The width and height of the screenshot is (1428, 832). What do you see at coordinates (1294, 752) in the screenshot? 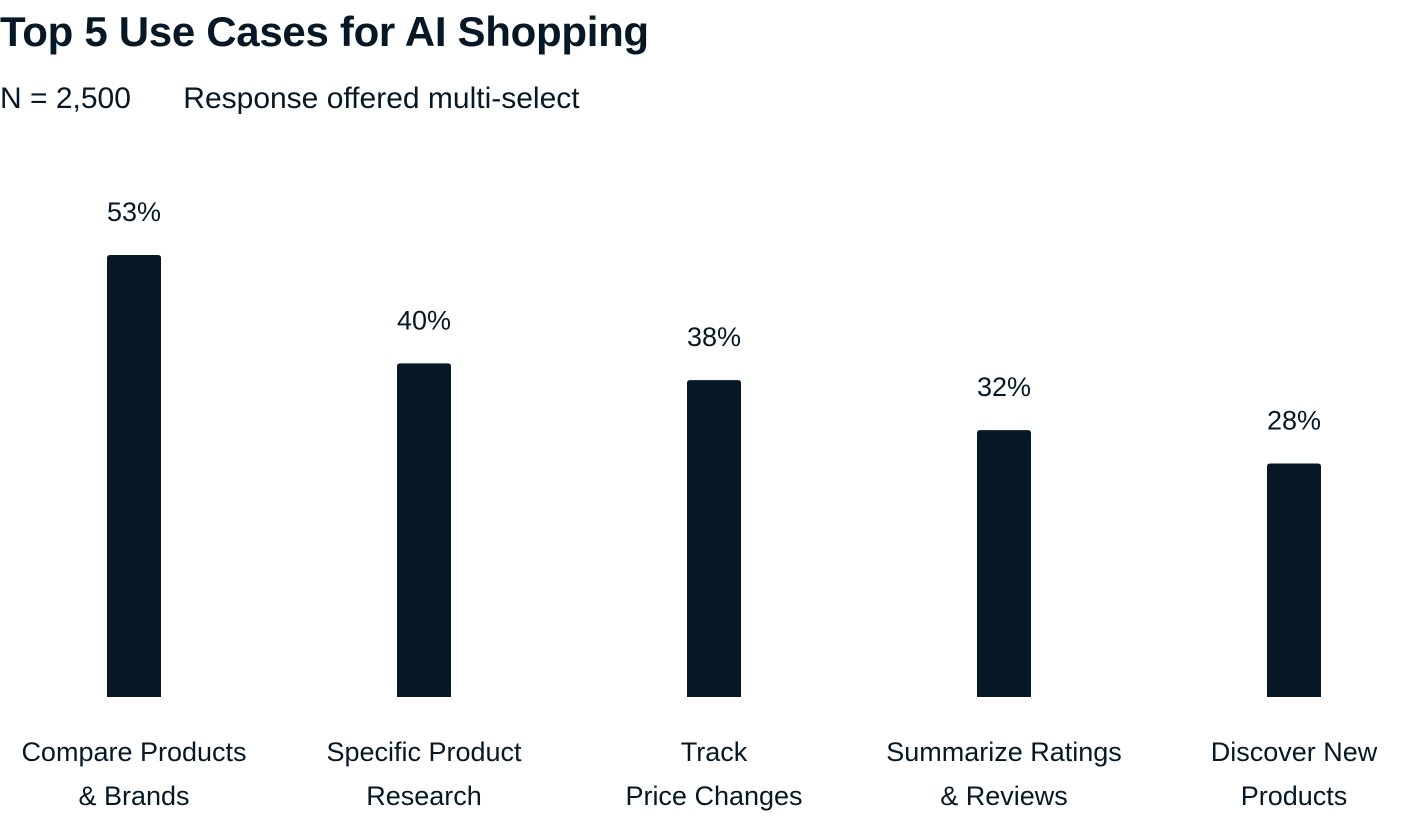
I see `category-label: Discover New` at bounding box center [1294, 752].